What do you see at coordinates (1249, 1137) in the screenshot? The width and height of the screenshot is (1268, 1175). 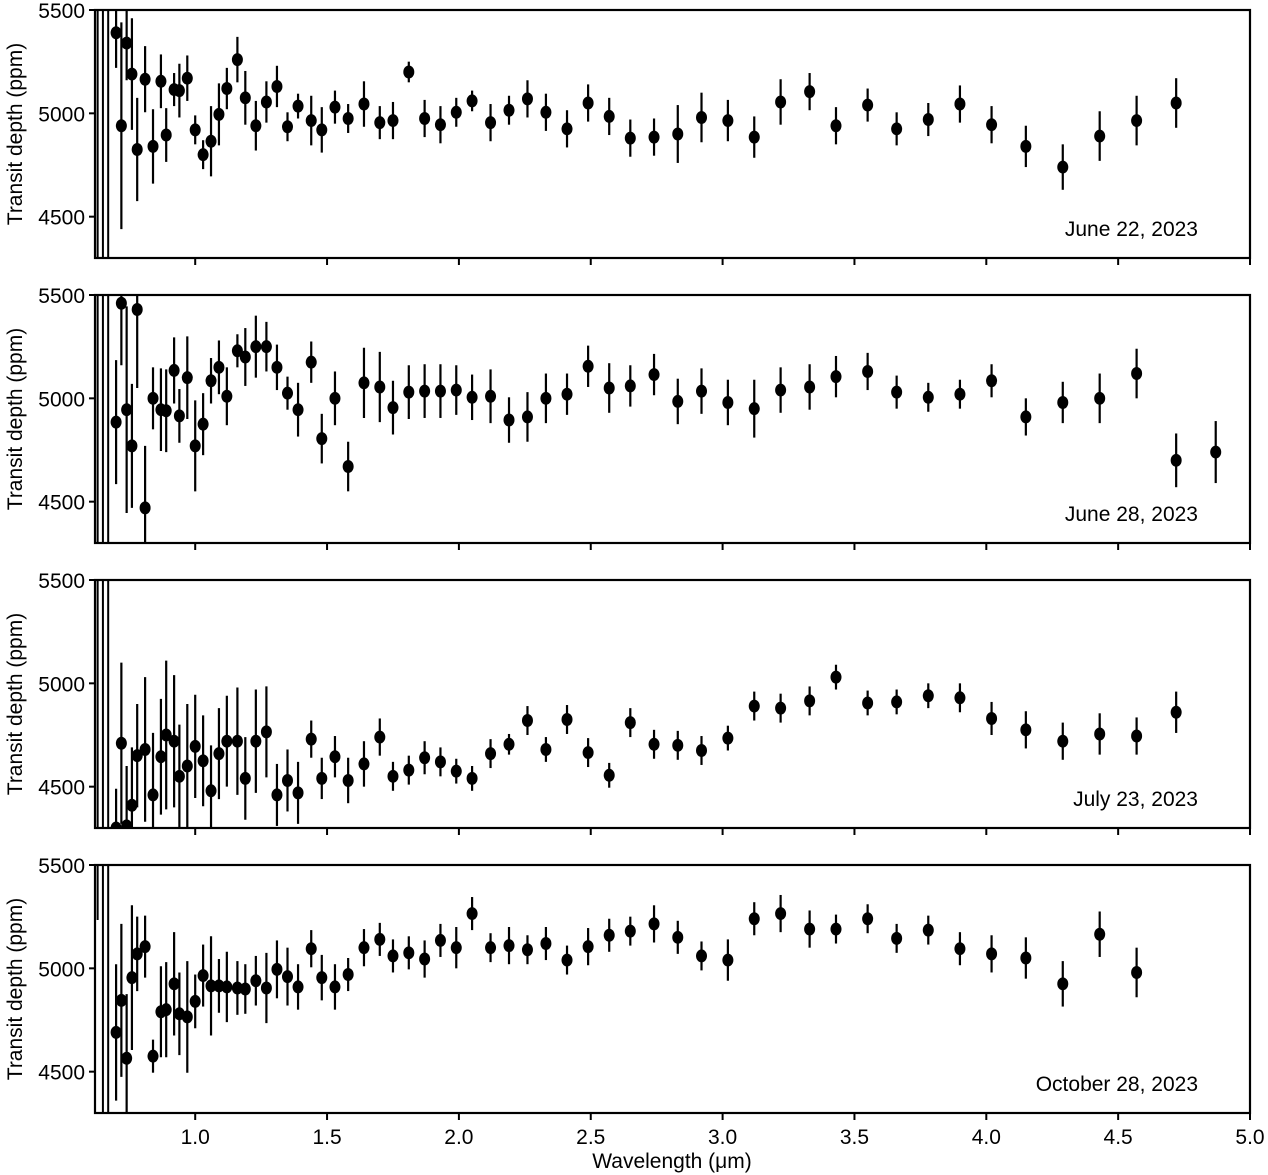 I see `x-tick-label: 5.0` at bounding box center [1249, 1137].